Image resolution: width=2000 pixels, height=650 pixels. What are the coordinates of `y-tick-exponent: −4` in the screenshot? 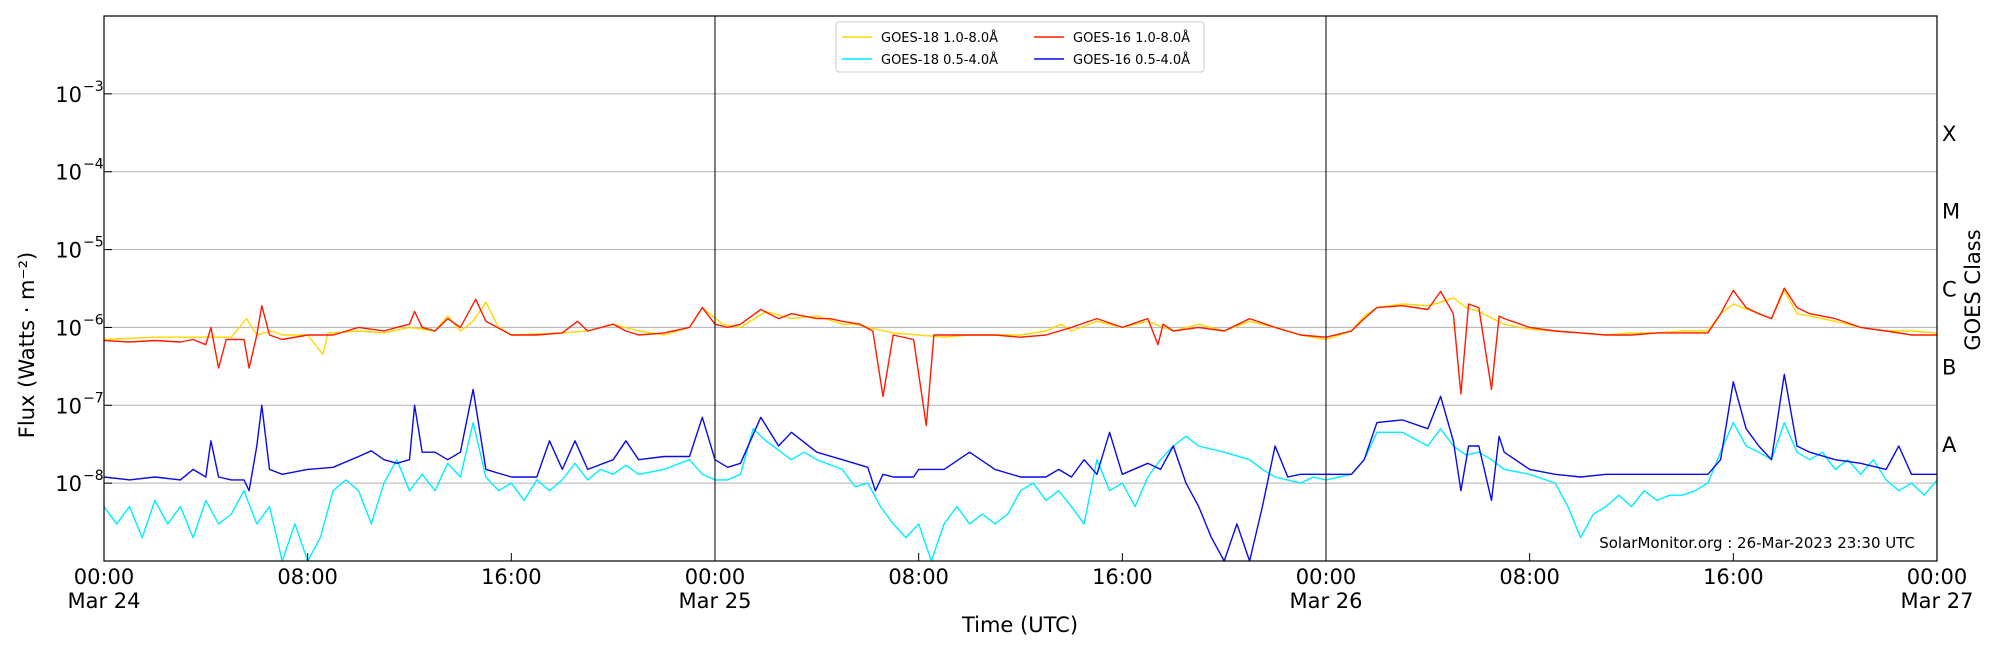 It's located at (93, 165).